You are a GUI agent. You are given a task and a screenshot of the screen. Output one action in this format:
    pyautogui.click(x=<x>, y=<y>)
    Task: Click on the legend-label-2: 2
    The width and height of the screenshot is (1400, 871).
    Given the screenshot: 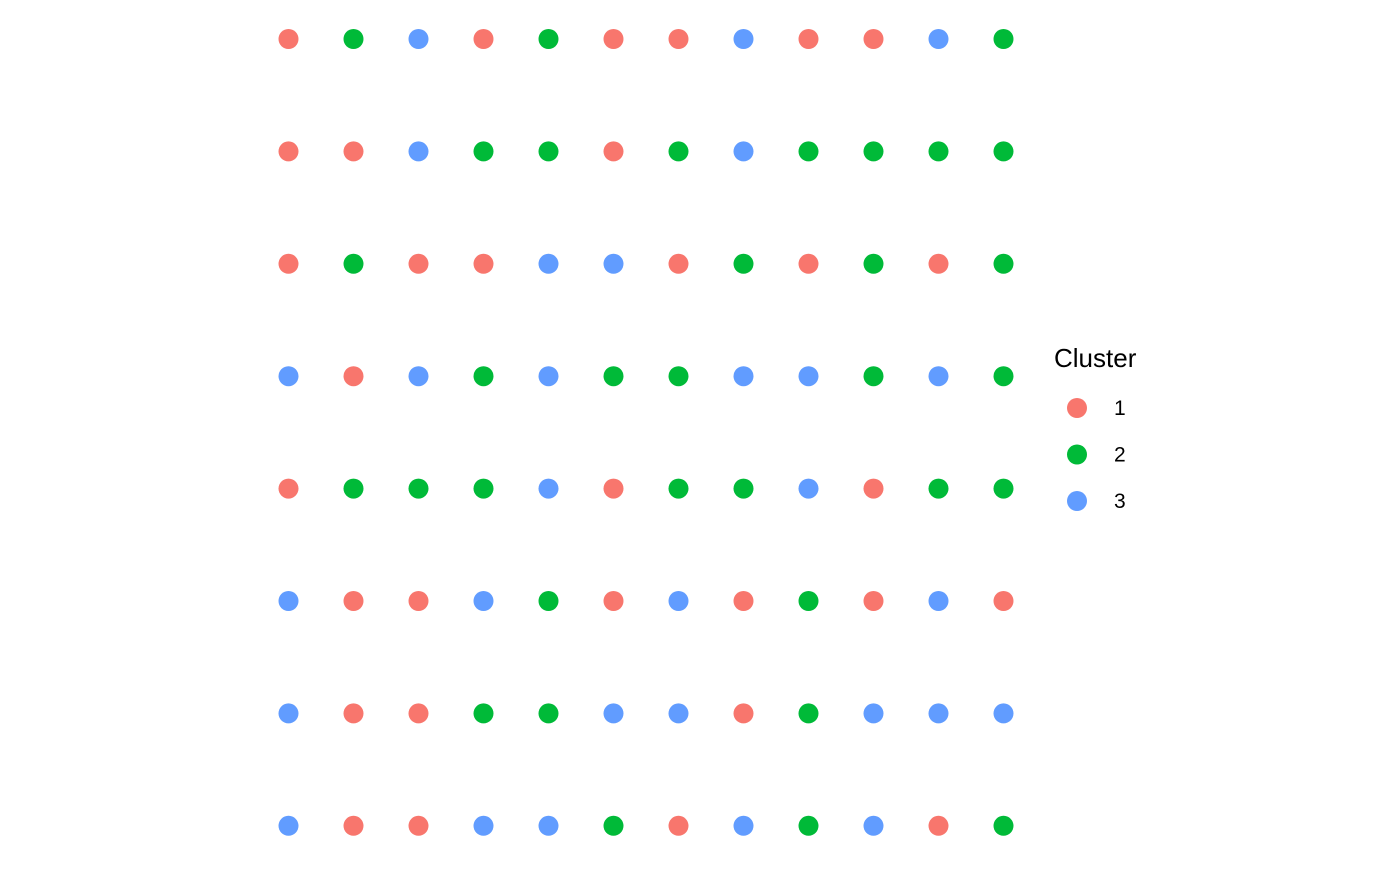 What is the action you would take?
    pyautogui.click(x=1120, y=455)
    